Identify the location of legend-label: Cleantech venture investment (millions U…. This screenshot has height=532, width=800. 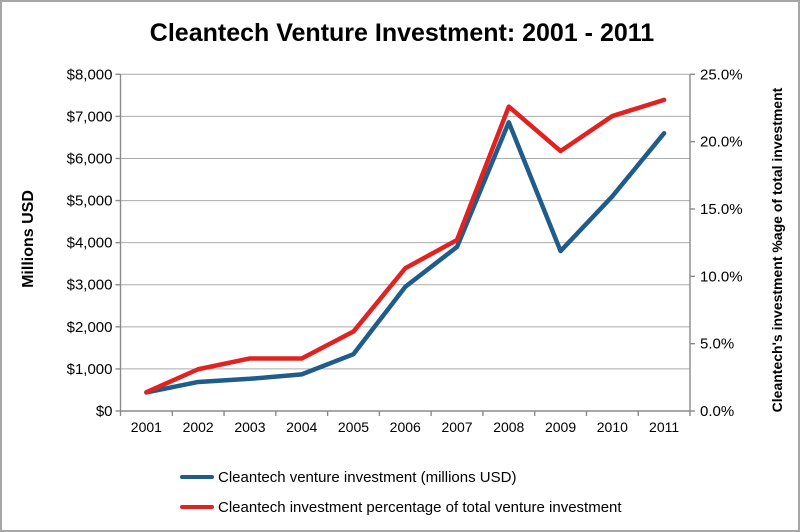
(367, 477).